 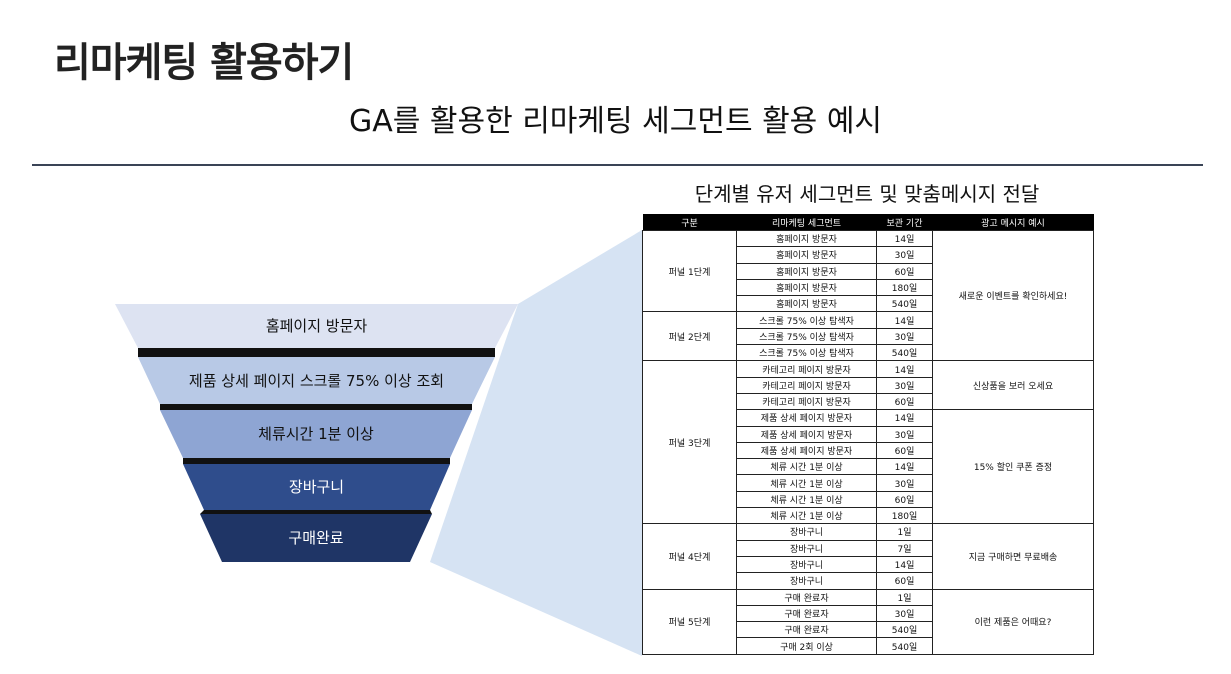 I want to click on table-row: 카테고리 페이지 방문자 30일, so click(x=868, y=385).